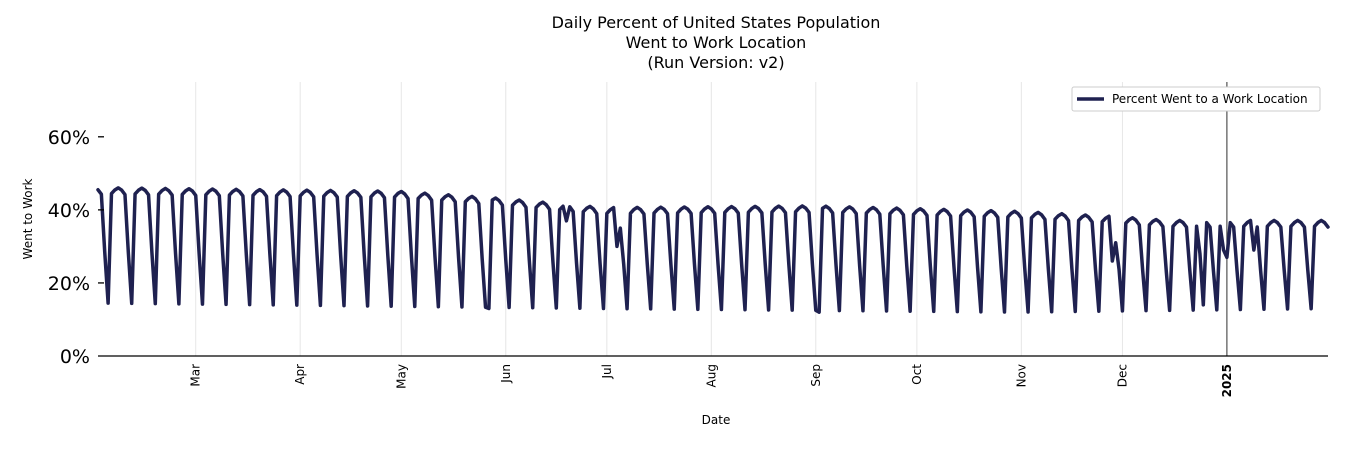  Describe the element at coordinates (715, 62) in the screenshot. I see `chart-title-line-3: (Run Version: v2)` at that location.